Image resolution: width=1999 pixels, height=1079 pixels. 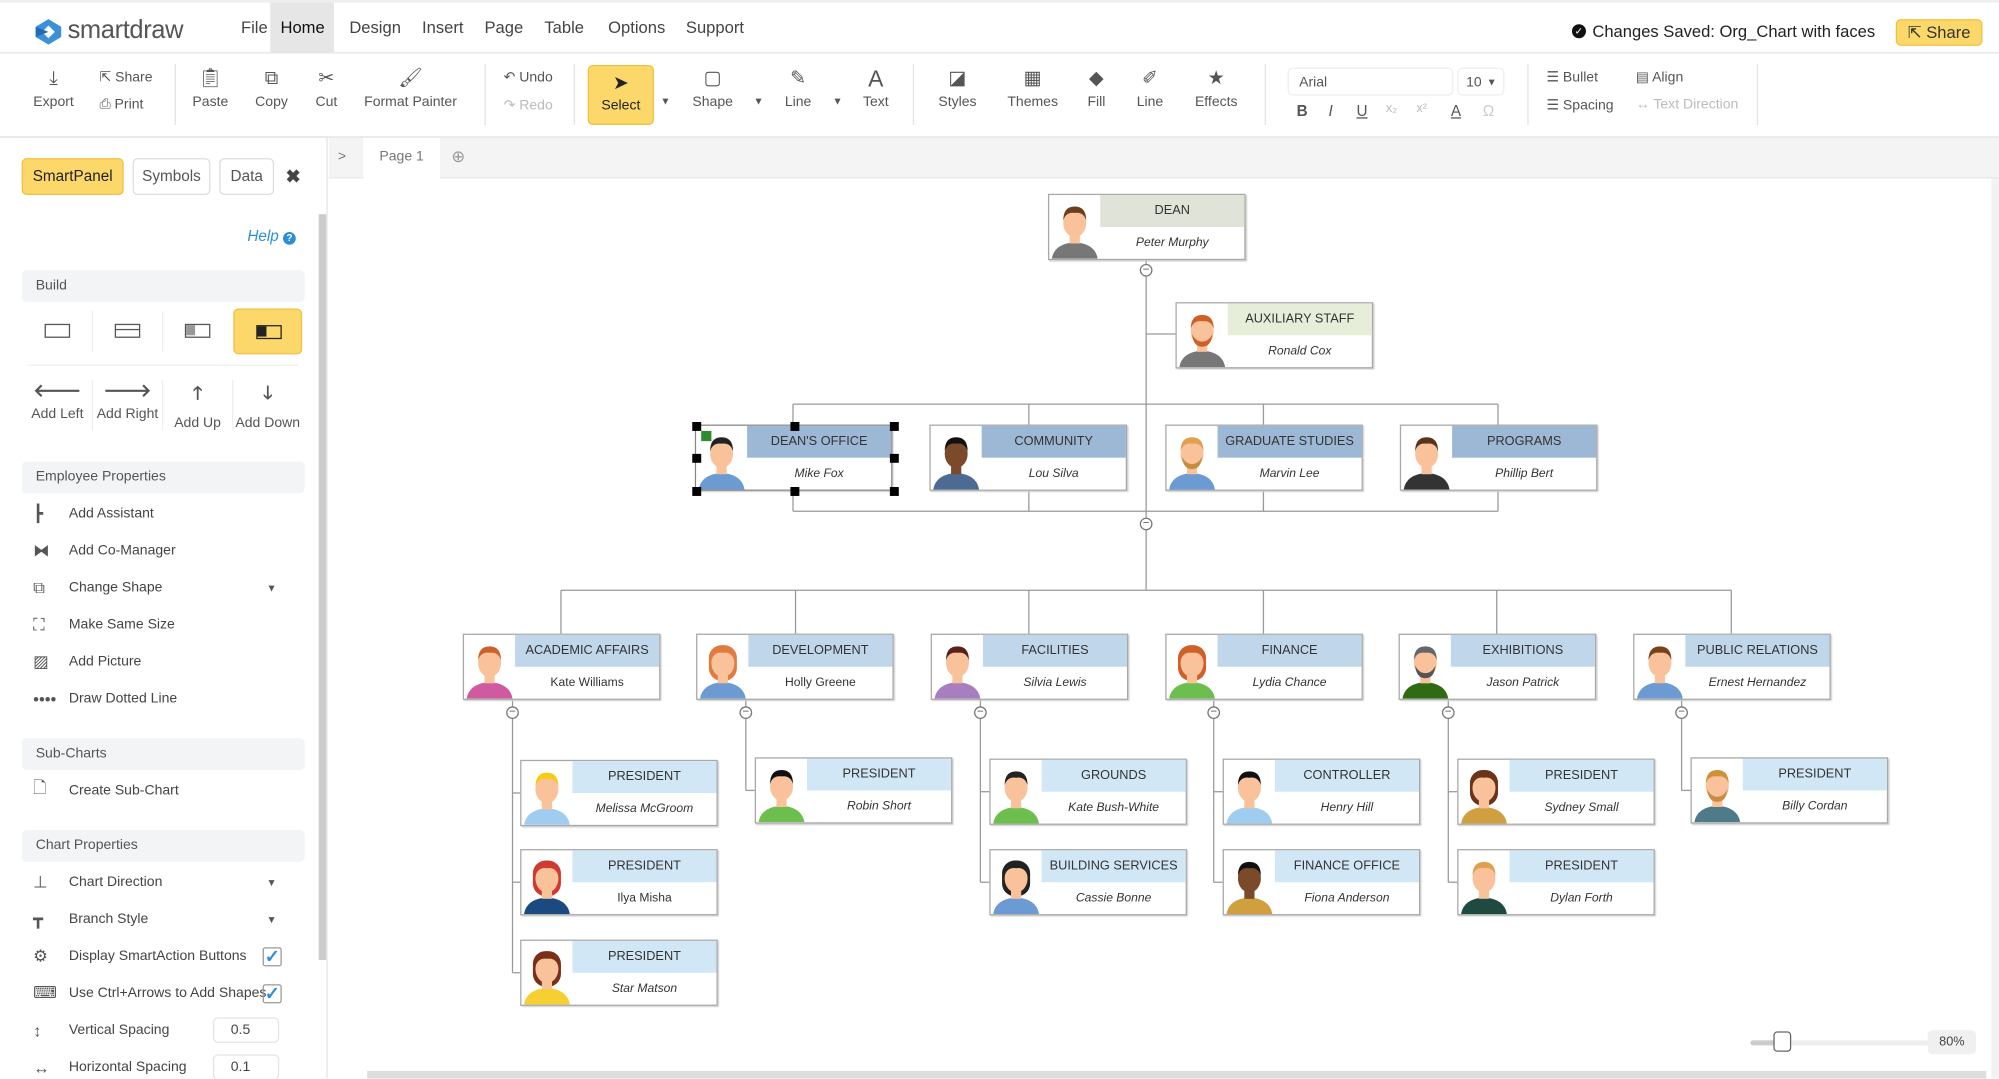 I want to click on horizontal-scrollbar, so click(x=1177, y=1074).